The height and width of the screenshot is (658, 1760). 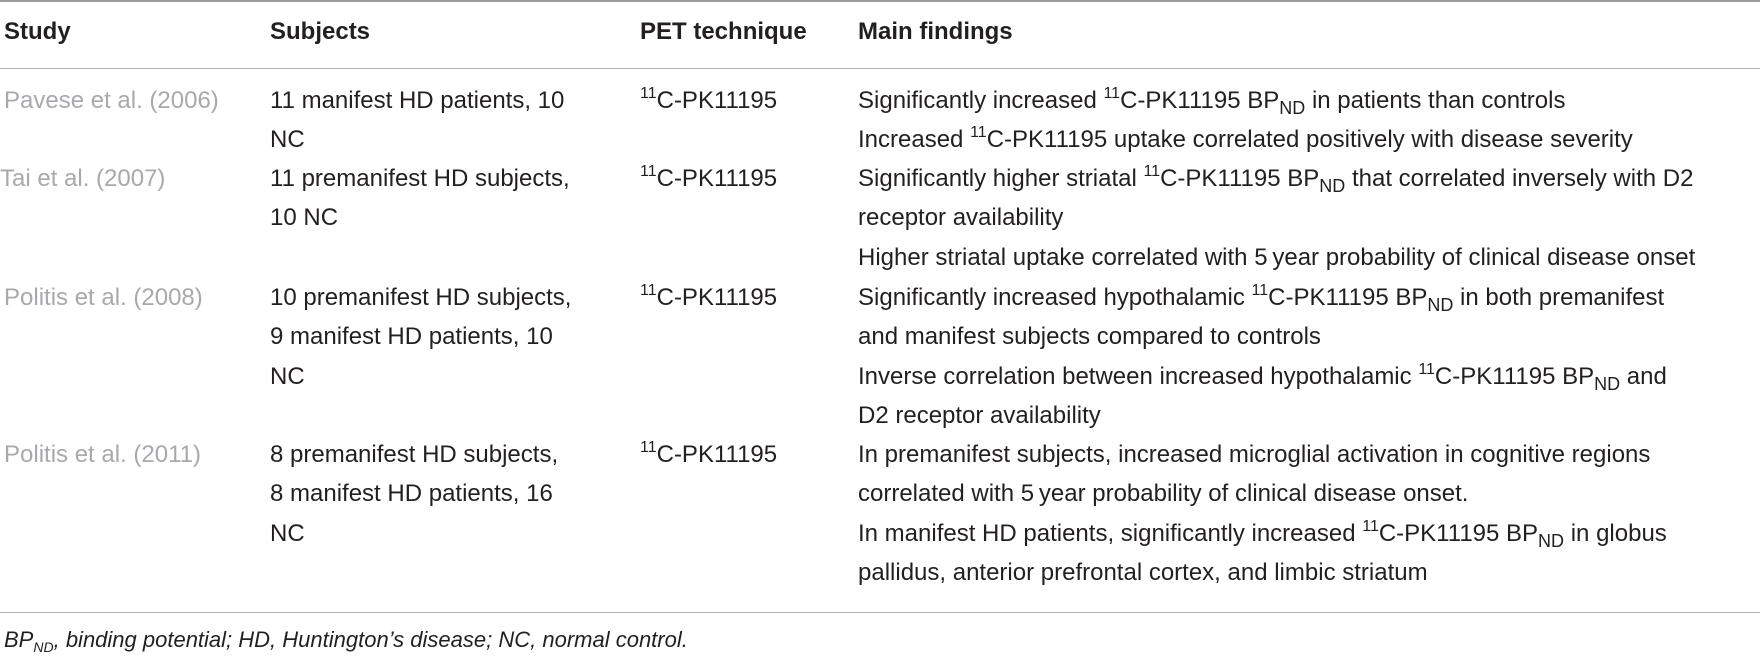 What do you see at coordinates (37, 31) in the screenshot?
I see `header-study: Study` at bounding box center [37, 31].